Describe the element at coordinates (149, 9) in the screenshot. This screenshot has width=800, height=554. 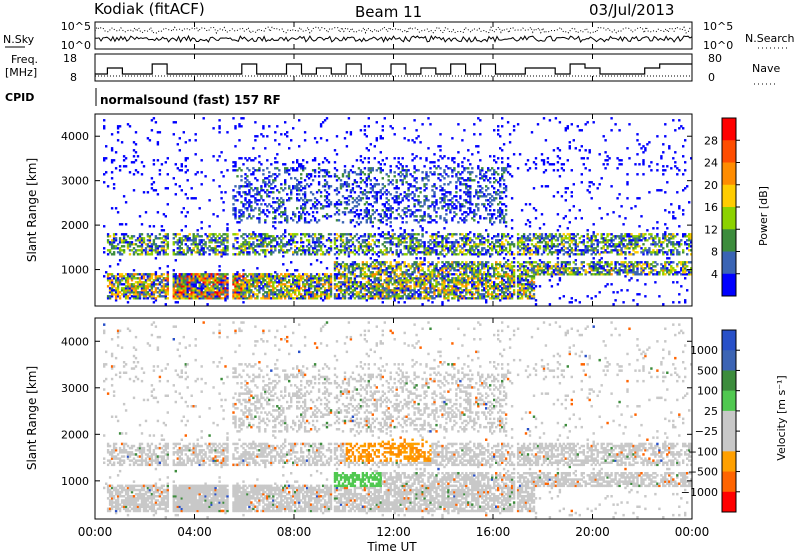
I see `station-title: Kodiak (fitACF)` at that location.